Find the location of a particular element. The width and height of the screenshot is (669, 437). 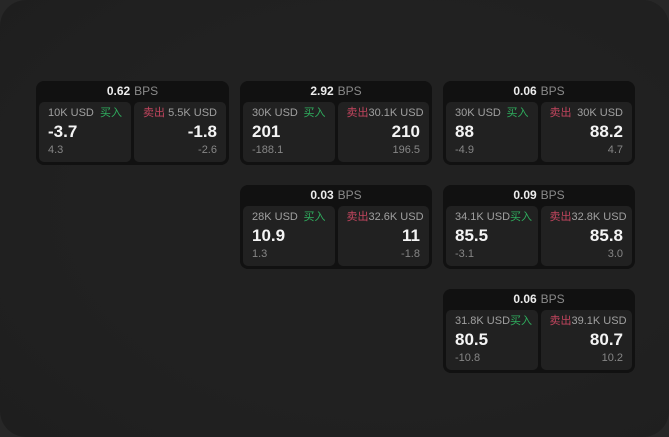

buy-notional-amount: 31.8K USD is located at coordinates (483, 321).